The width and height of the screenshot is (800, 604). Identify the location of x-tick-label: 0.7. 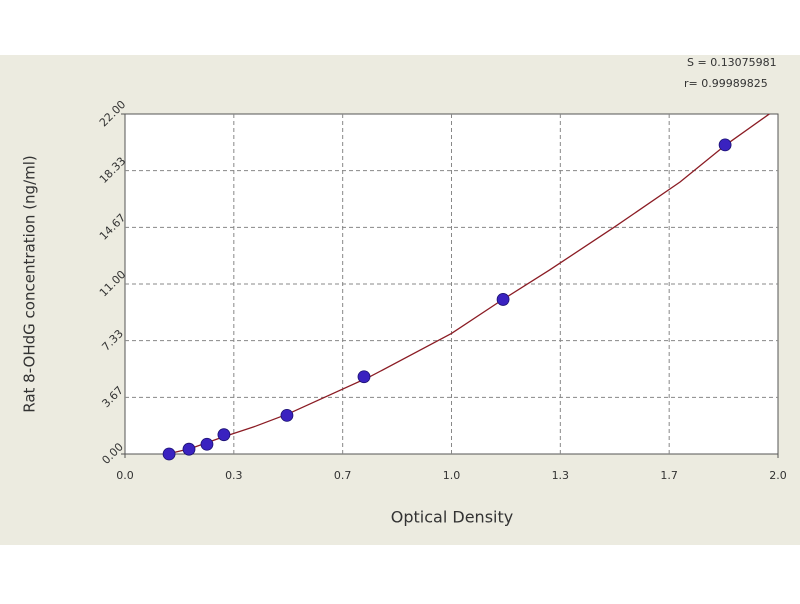
(343, 475).